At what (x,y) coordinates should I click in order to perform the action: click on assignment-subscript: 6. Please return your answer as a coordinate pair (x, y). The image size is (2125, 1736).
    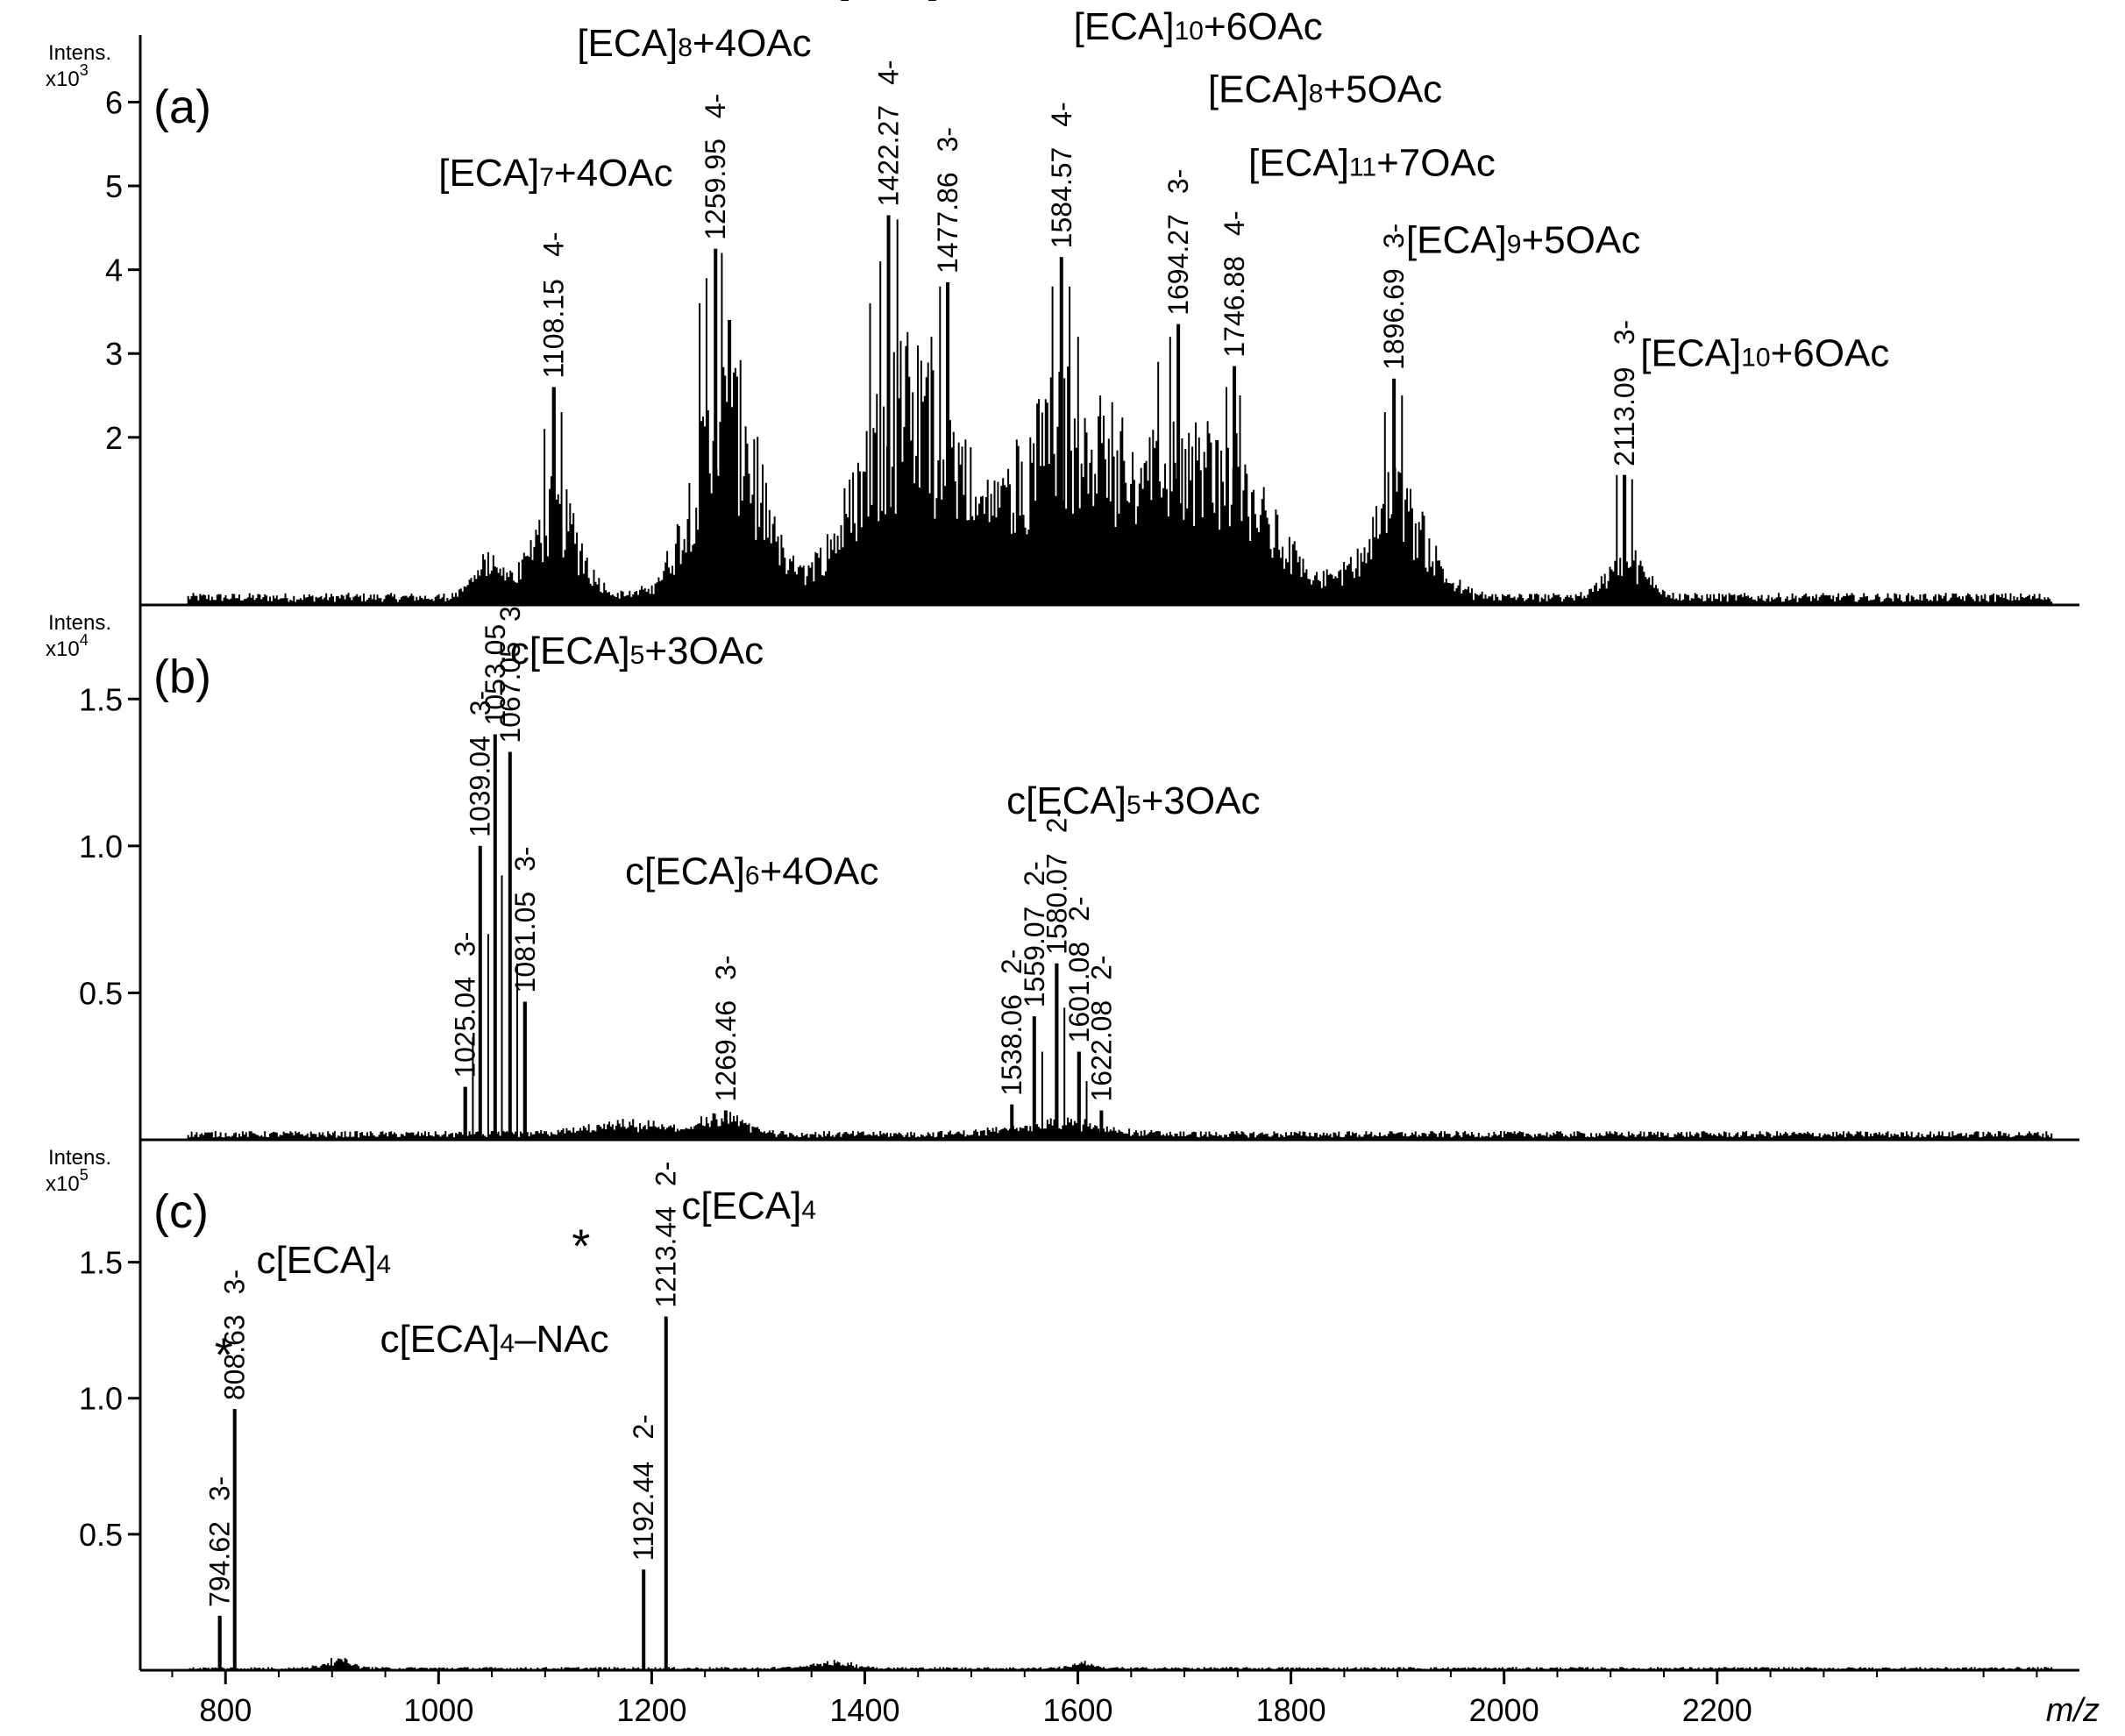
    Looking at the image, I should click on (752, 875).